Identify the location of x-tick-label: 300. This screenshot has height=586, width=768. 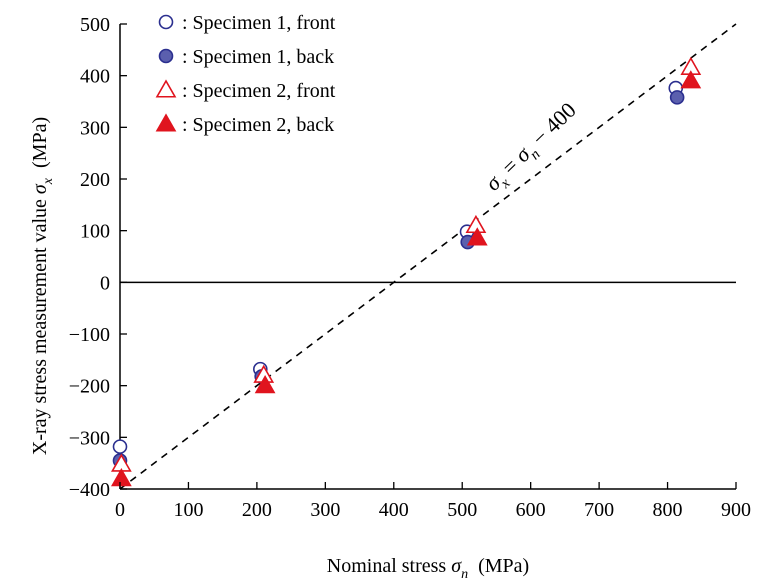
(325, 510).